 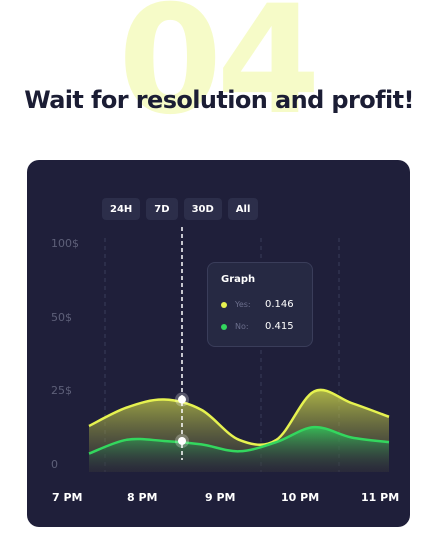 What do you see at coordinates (279, 326) in the screenshot?
I see `tooltip-no-value: 0.415` at bounding box center [279, 326].